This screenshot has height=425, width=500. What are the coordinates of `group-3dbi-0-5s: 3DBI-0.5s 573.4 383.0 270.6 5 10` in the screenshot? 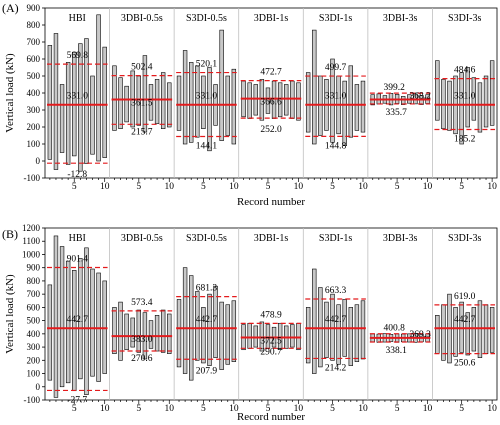 It's located at (142, 321).